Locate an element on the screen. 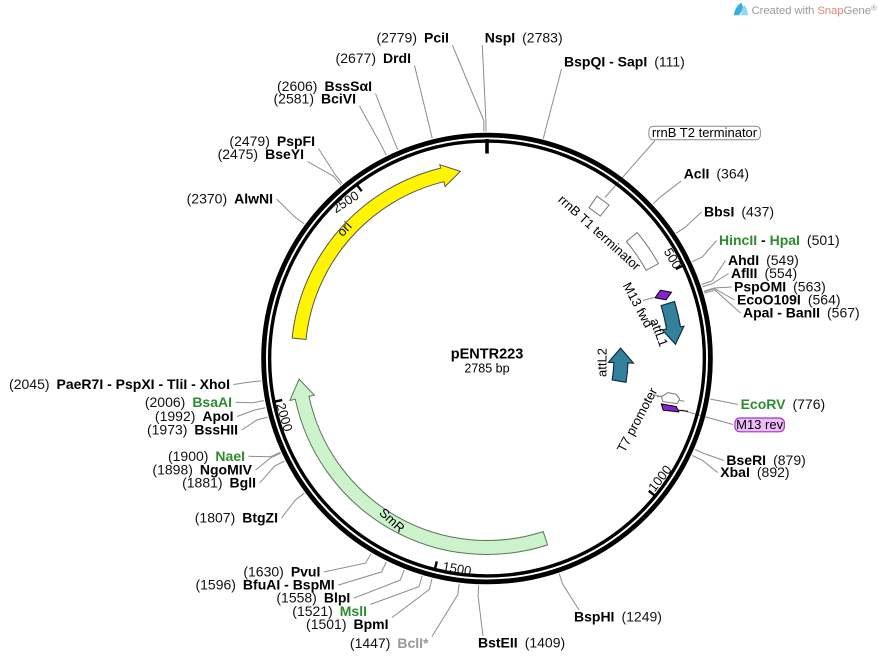 This screenshot has width=878, height=661. svg-text: (1501) BpmI is located at coordinates (347, 624).